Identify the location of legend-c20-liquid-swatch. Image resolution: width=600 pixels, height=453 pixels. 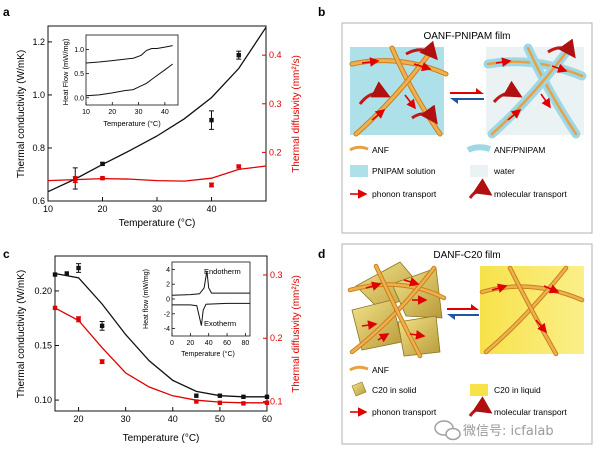
(479, 390).